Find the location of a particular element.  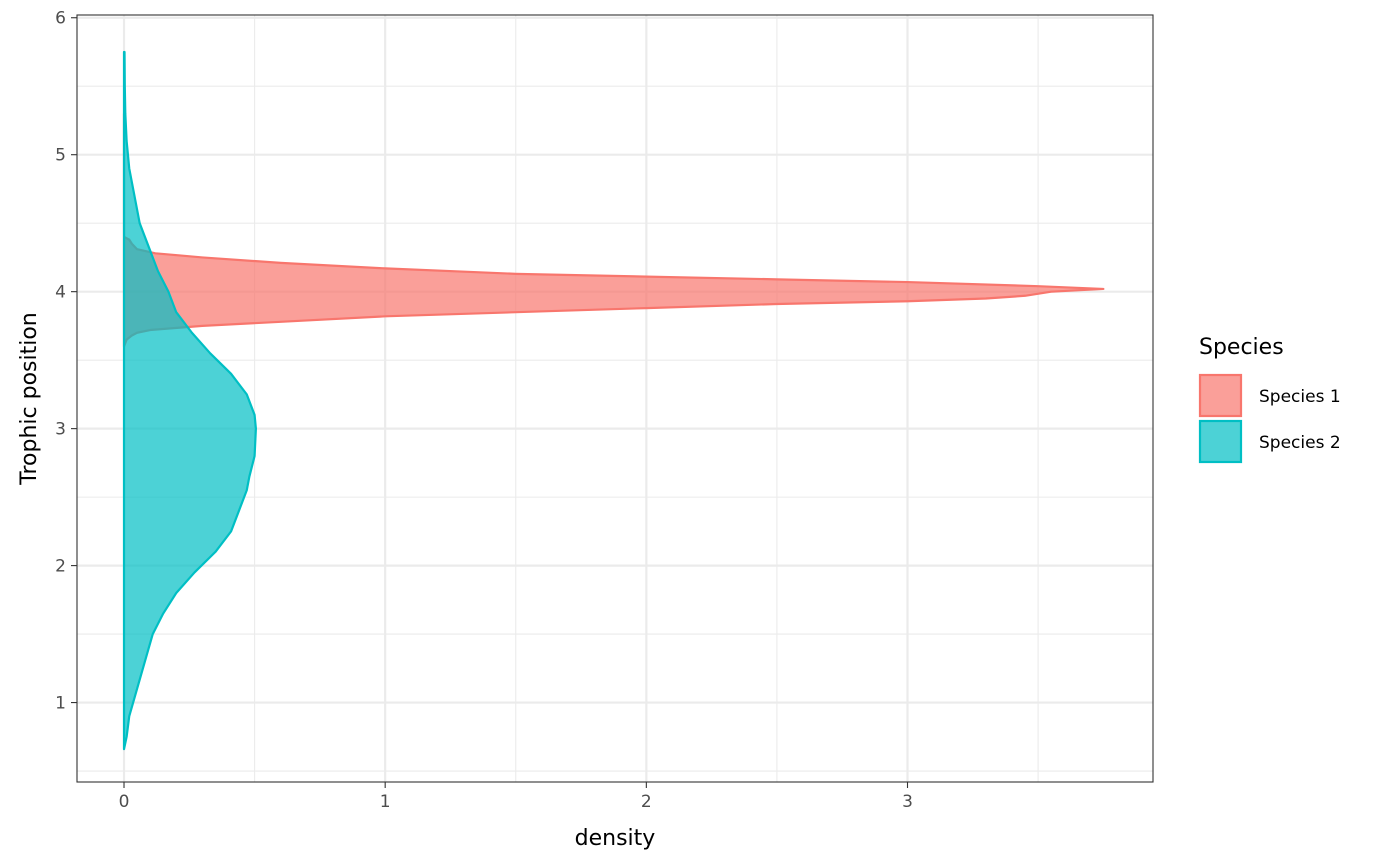

y-tick-label: 6 is located at coordinates (60, 19).